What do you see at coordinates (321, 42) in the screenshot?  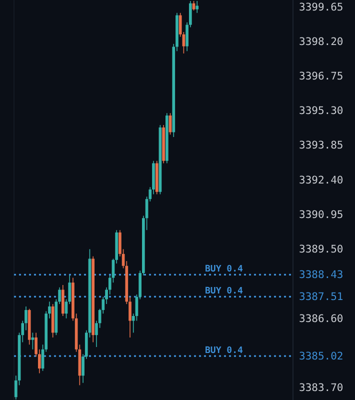 I see `y-tick-label: 3398.20` at bounding box center [321, 42].